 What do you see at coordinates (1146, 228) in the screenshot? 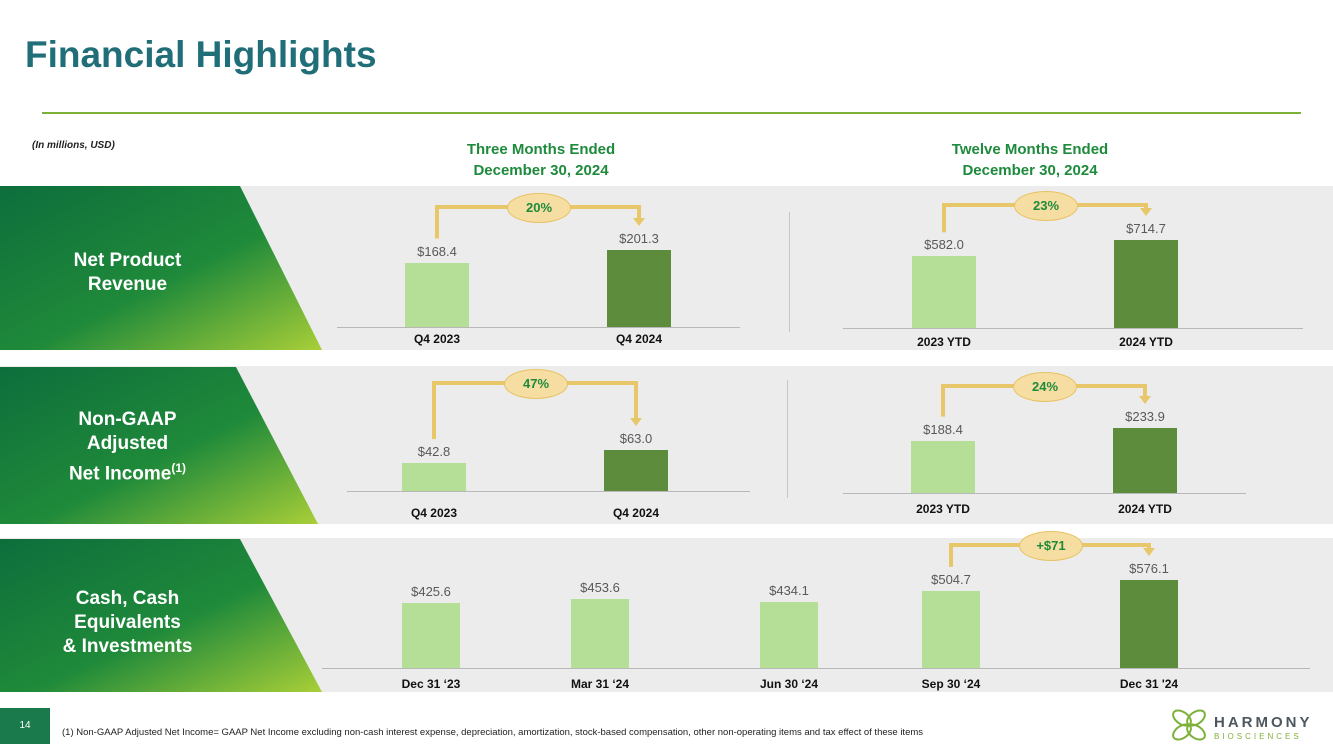
I see `revenue-ytd-value-label-1: $714.7` at bounding box center [1146, 228].